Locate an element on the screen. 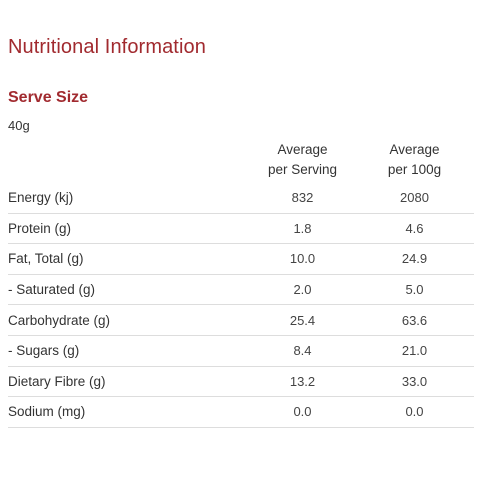 Image resolution: width=483 pixels, height=483 pixels. header-per-serving-line2: per Serving is located at coordinates (302, 169).